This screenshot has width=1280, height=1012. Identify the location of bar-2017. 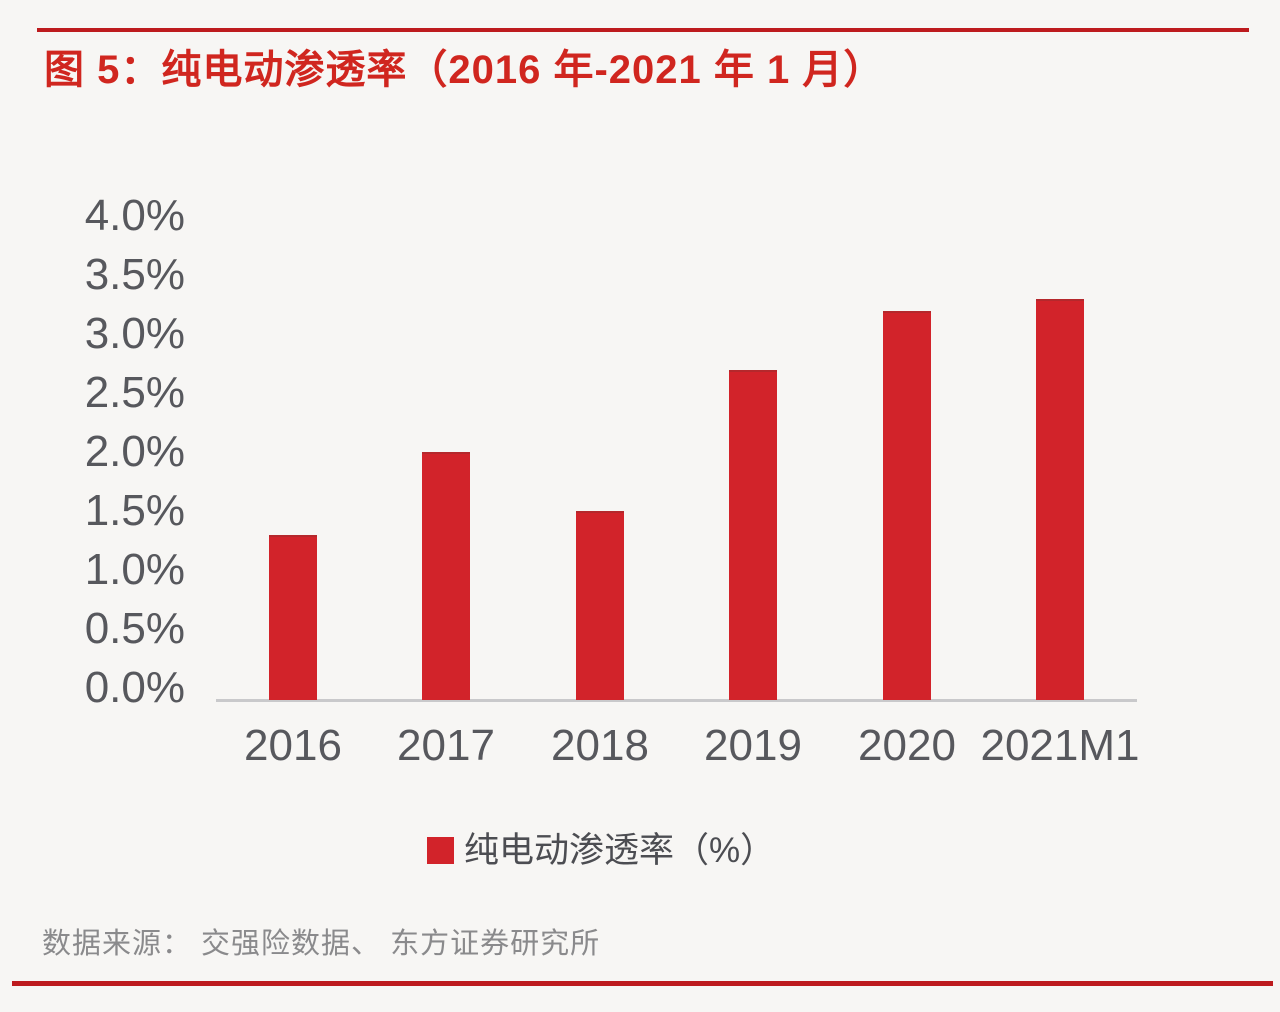
(446, 576).